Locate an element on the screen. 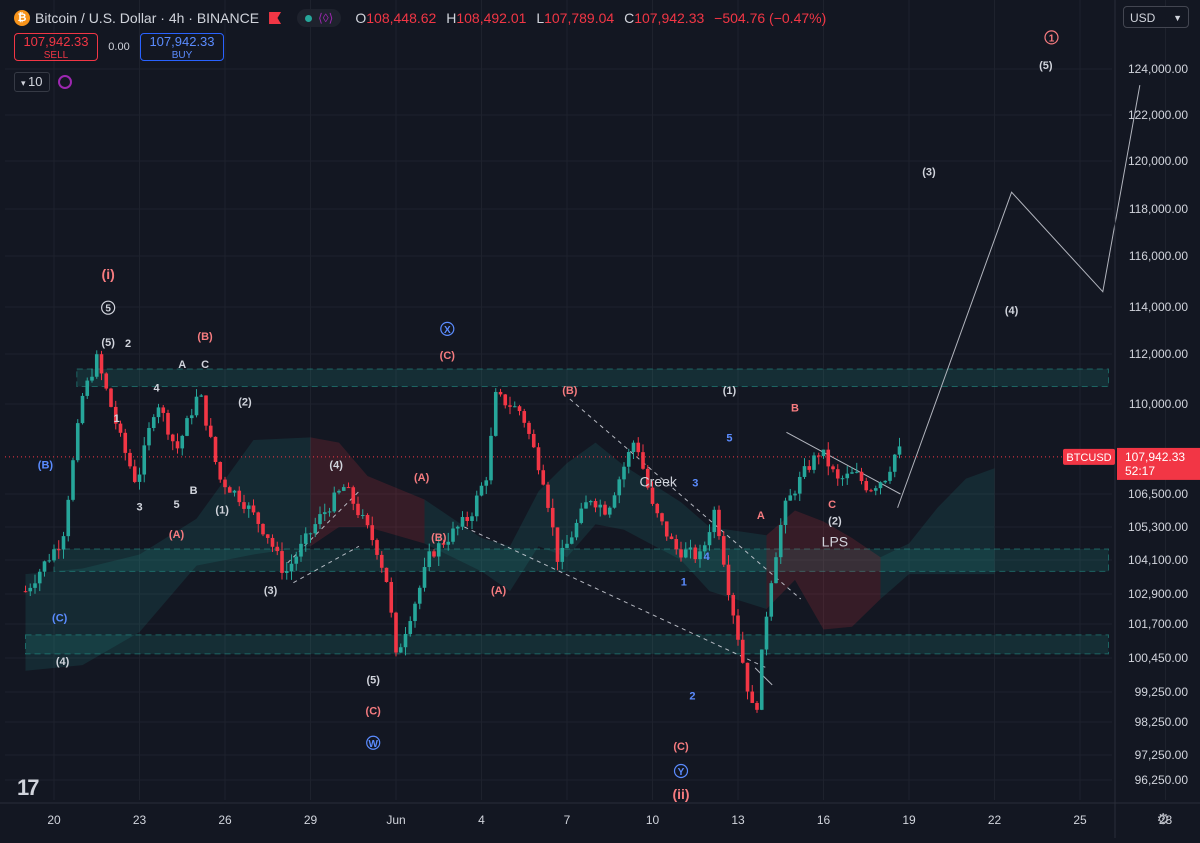 This screenshot has width=1200, height=843. wave-label: (i) is located at coordinates (108, 274).